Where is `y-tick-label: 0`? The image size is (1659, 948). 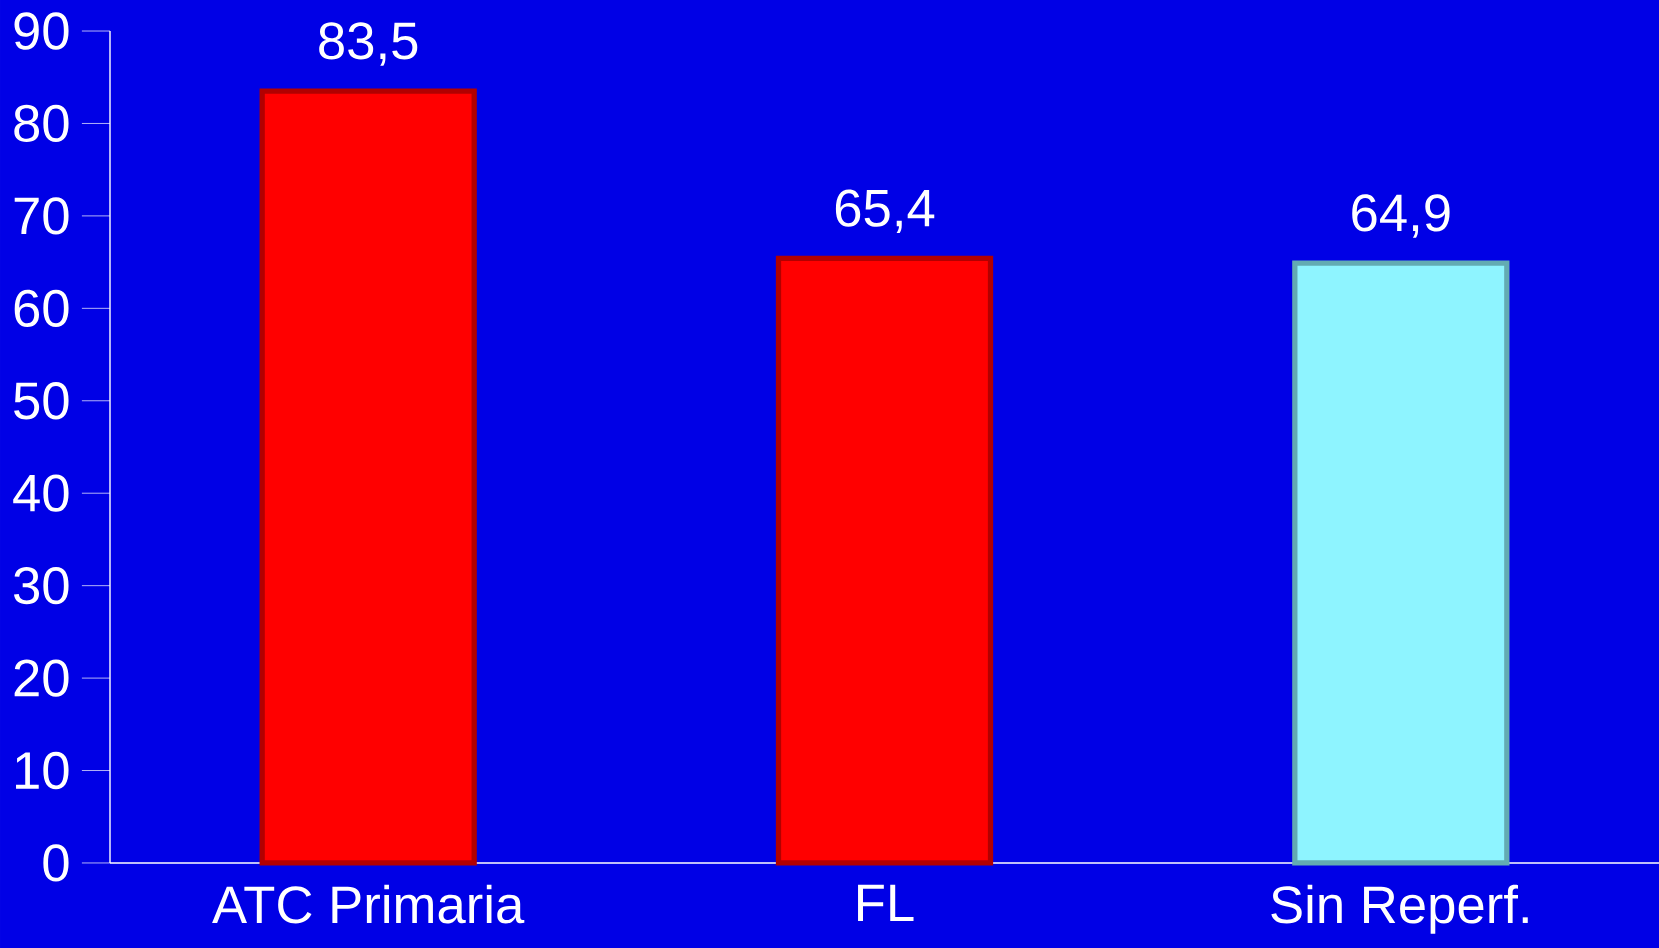 y-tick-label: 0 is located at coordinates (56, 863).